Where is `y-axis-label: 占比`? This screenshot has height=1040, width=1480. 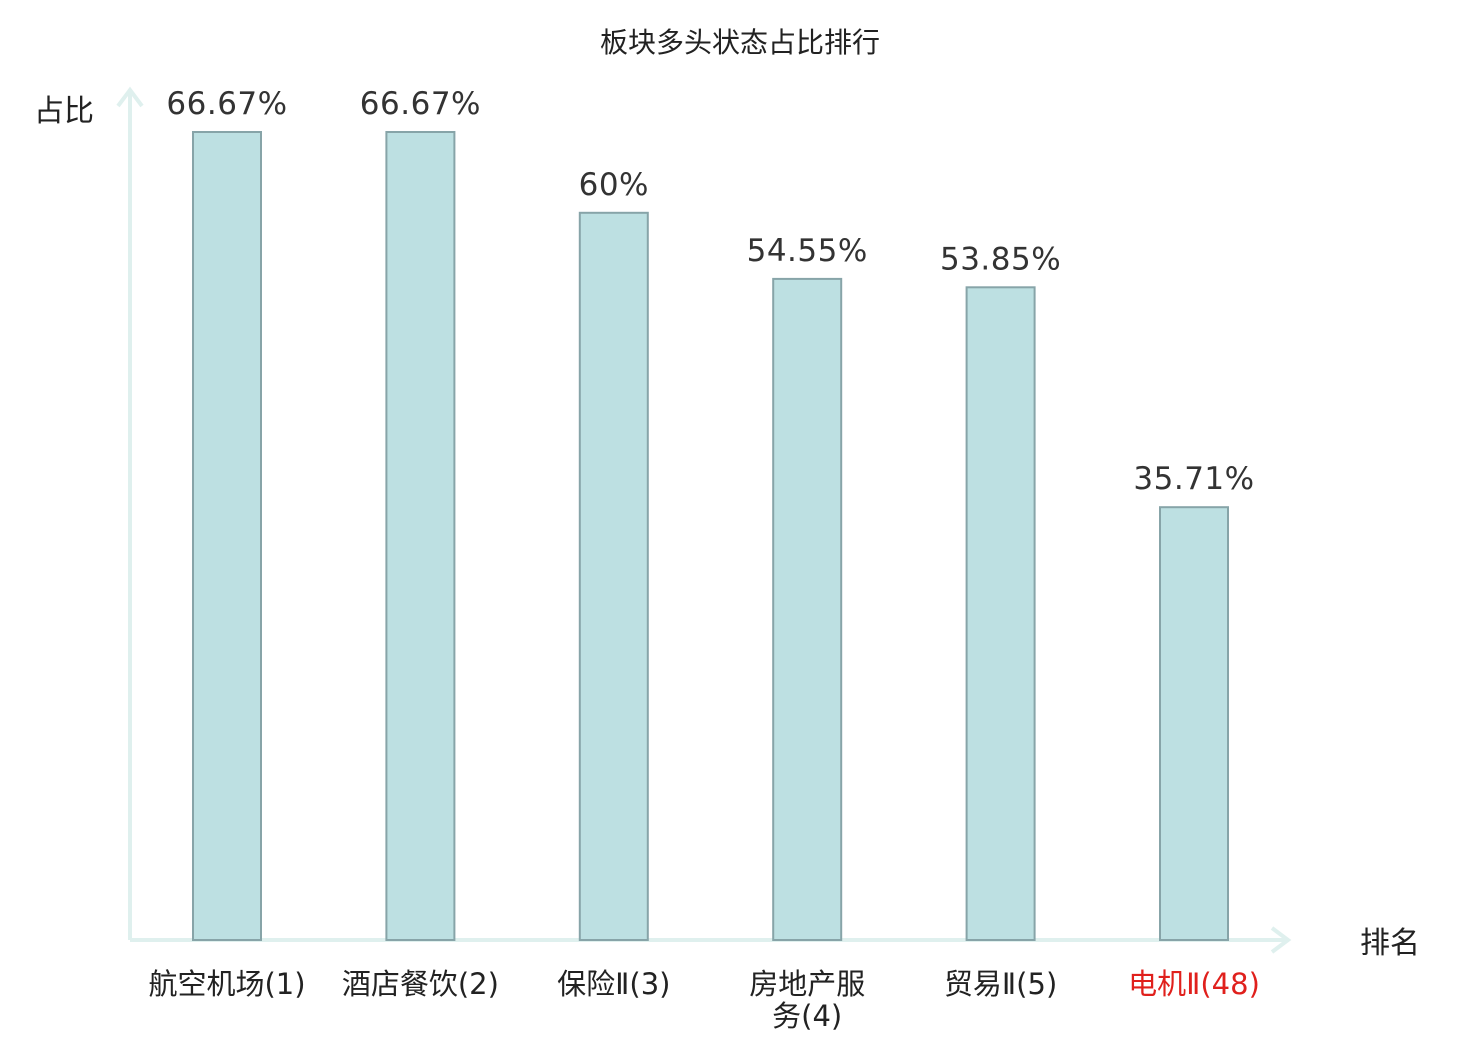
y-axis-label: 占比 is located at coordinates (64, 111).